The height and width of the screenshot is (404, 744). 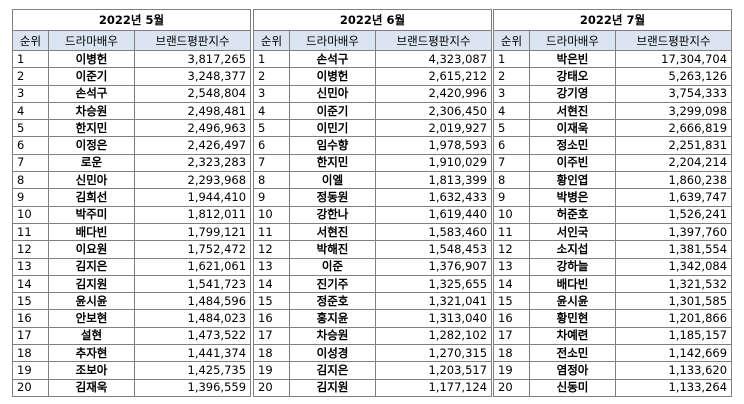 What do you see at coordinates (132, 336) in the screenshot?
I see `table-row: 17 설현 1,473,522` at bounding box center [132, 336].